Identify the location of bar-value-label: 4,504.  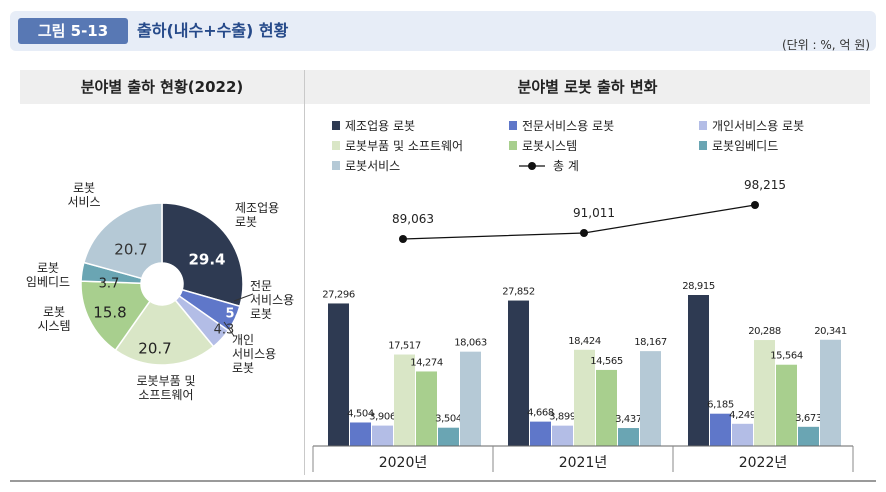
(360, 413).